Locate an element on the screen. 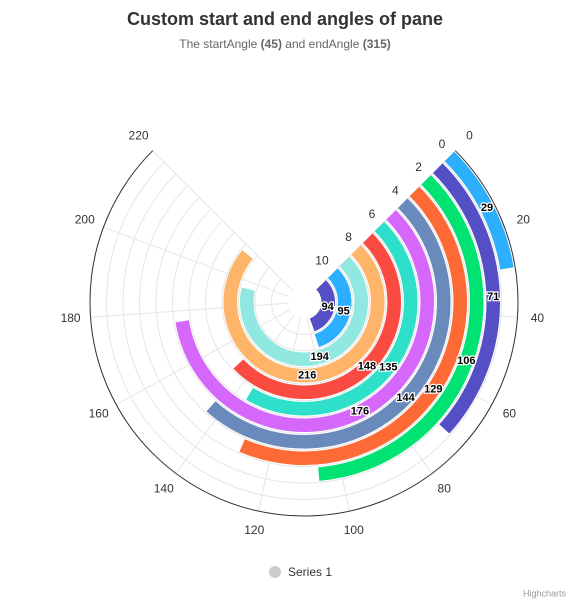 Image resolution: width=571 pixels, height=607 pixels. data-label: 144 is located at coordinates (405, 398).